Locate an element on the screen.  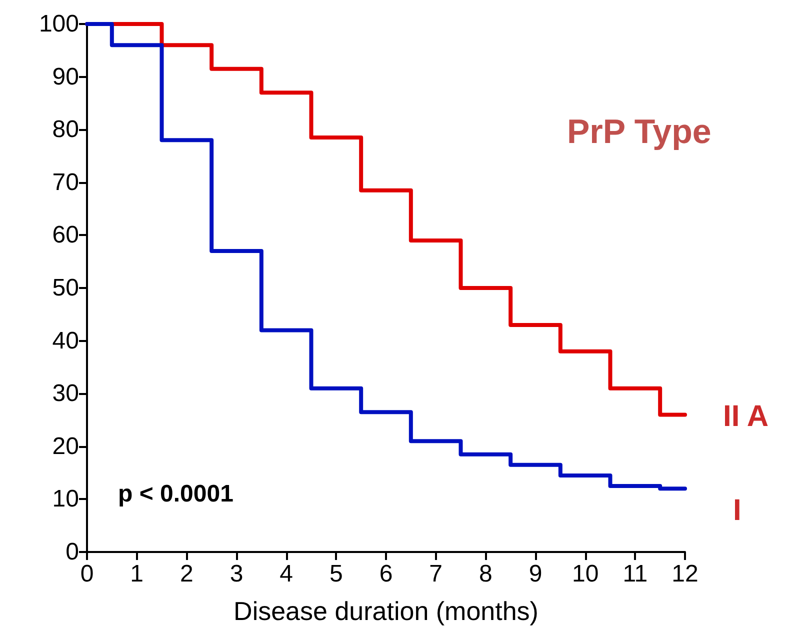
y-tick-label: 0 is located at coordinates (72, 552).